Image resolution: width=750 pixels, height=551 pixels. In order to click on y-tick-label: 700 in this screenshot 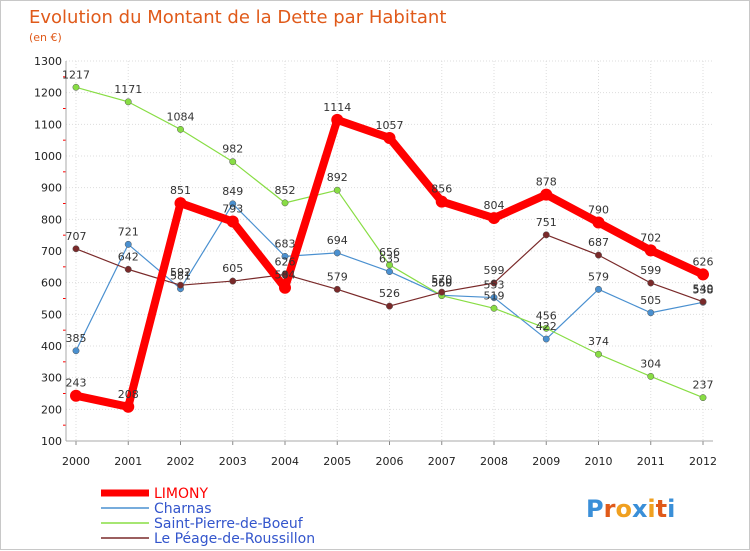, I will do `click(51, 251)`.